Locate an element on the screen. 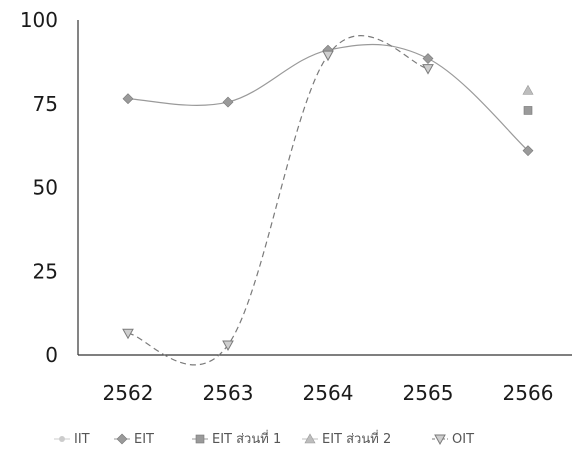  x-tick-label: 2562 is located at coordinates (128, 393).